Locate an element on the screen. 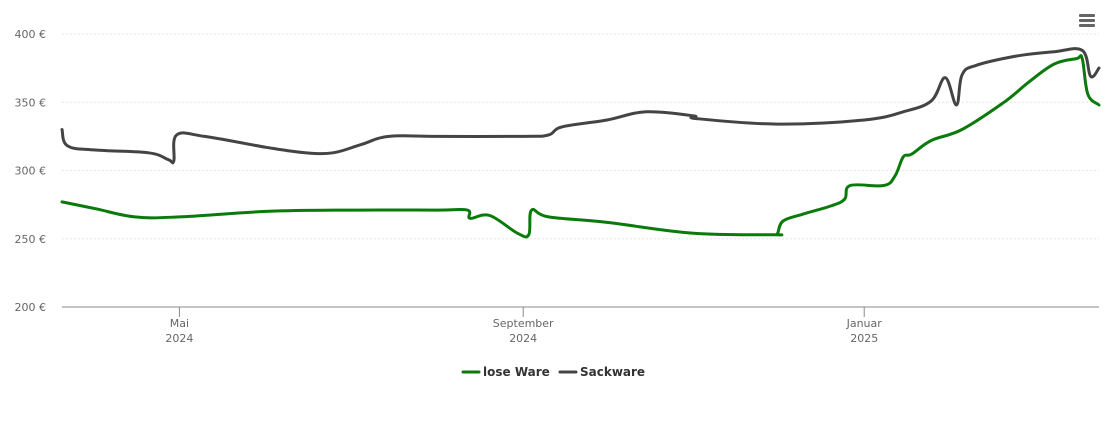 The height and width of the screenshot is (422, 1110). y-tick-label: 350 € is located at coordinates (31, 102).